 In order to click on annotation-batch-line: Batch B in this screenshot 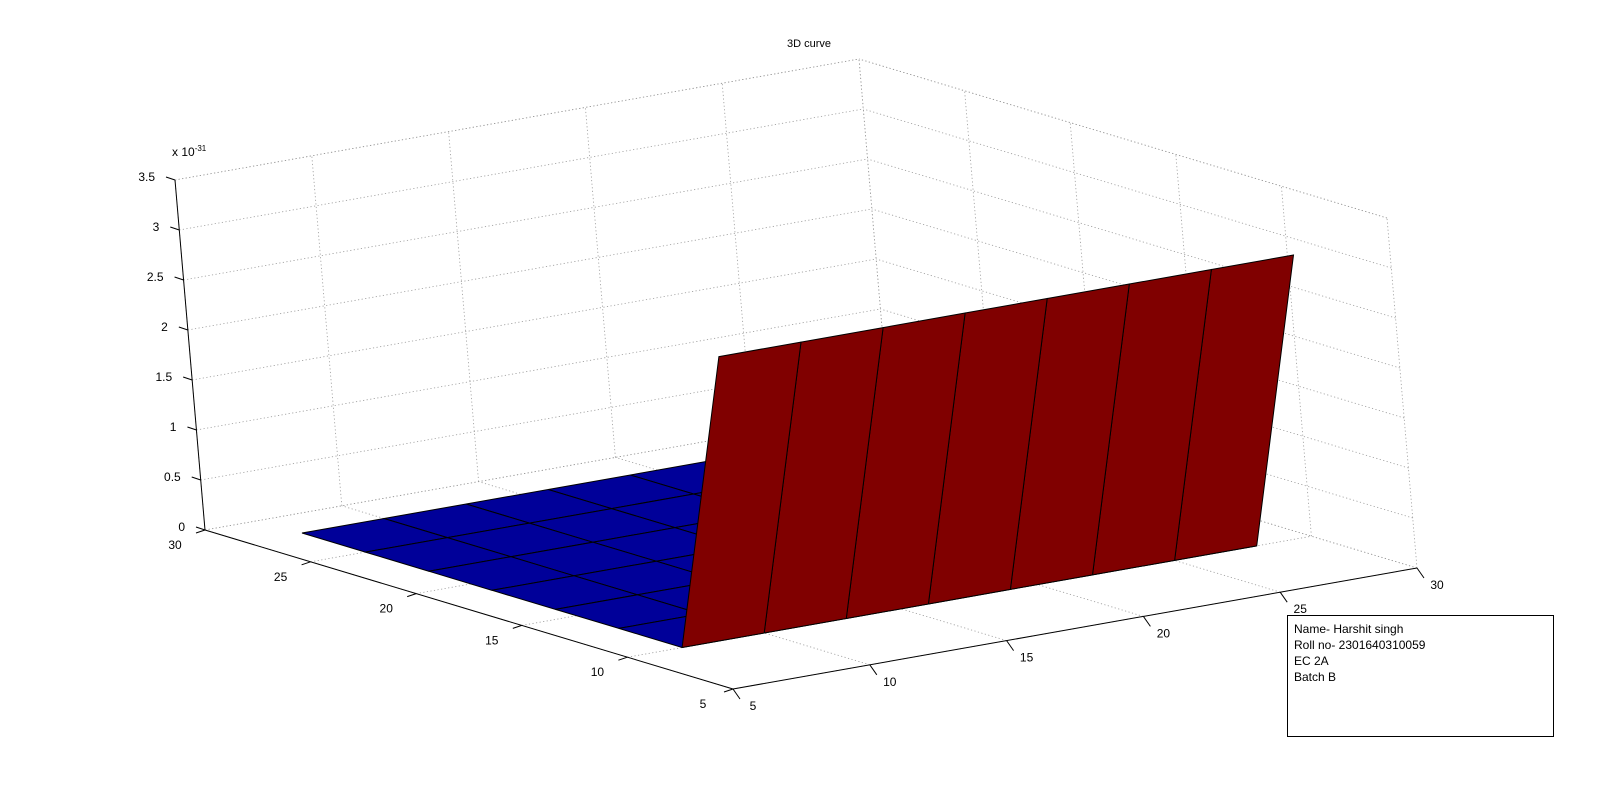, I will do `click(1315, 677)`.